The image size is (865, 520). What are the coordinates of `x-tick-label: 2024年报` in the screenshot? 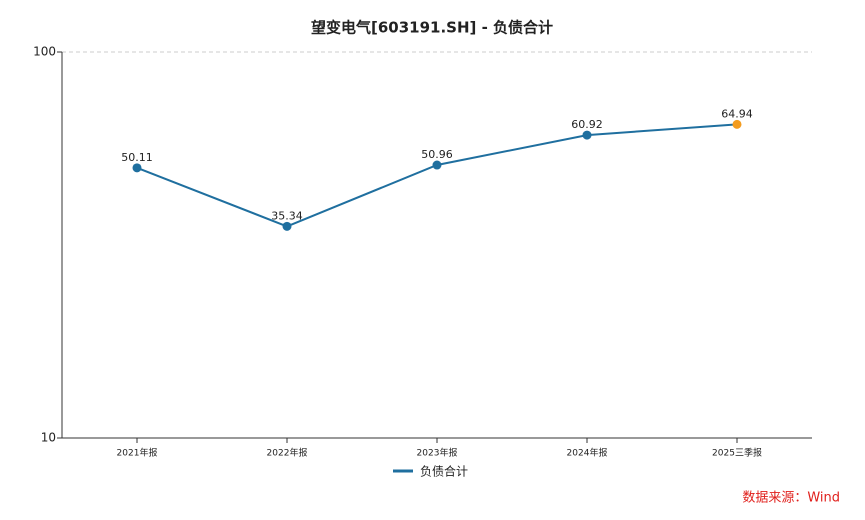 It's located at (587, 453).